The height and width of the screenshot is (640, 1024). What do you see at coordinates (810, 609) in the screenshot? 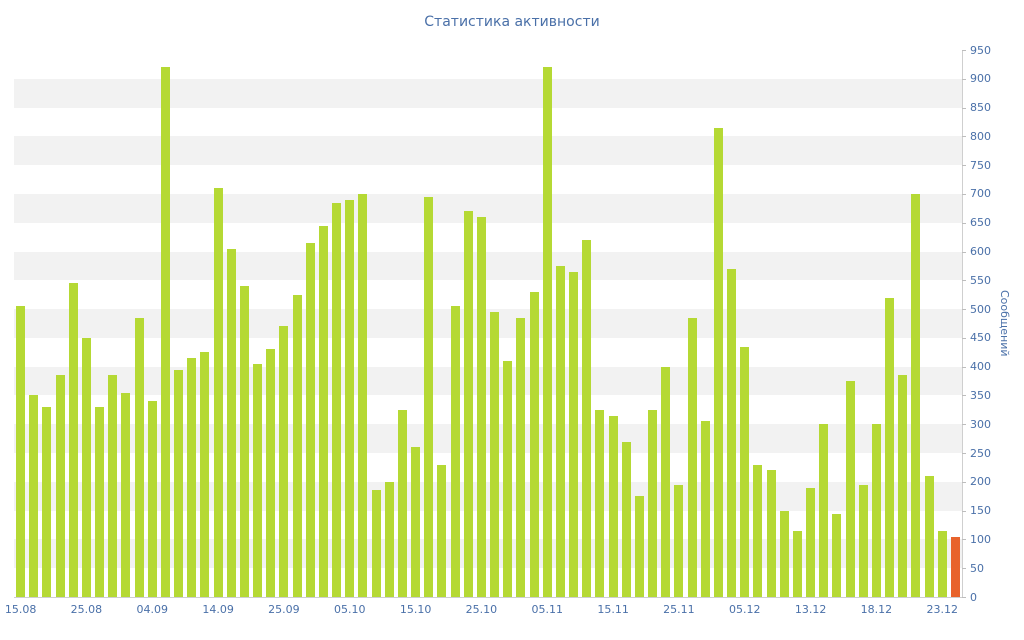
I see `x-axis-label: 13.12` at bounding box center [810, 609].